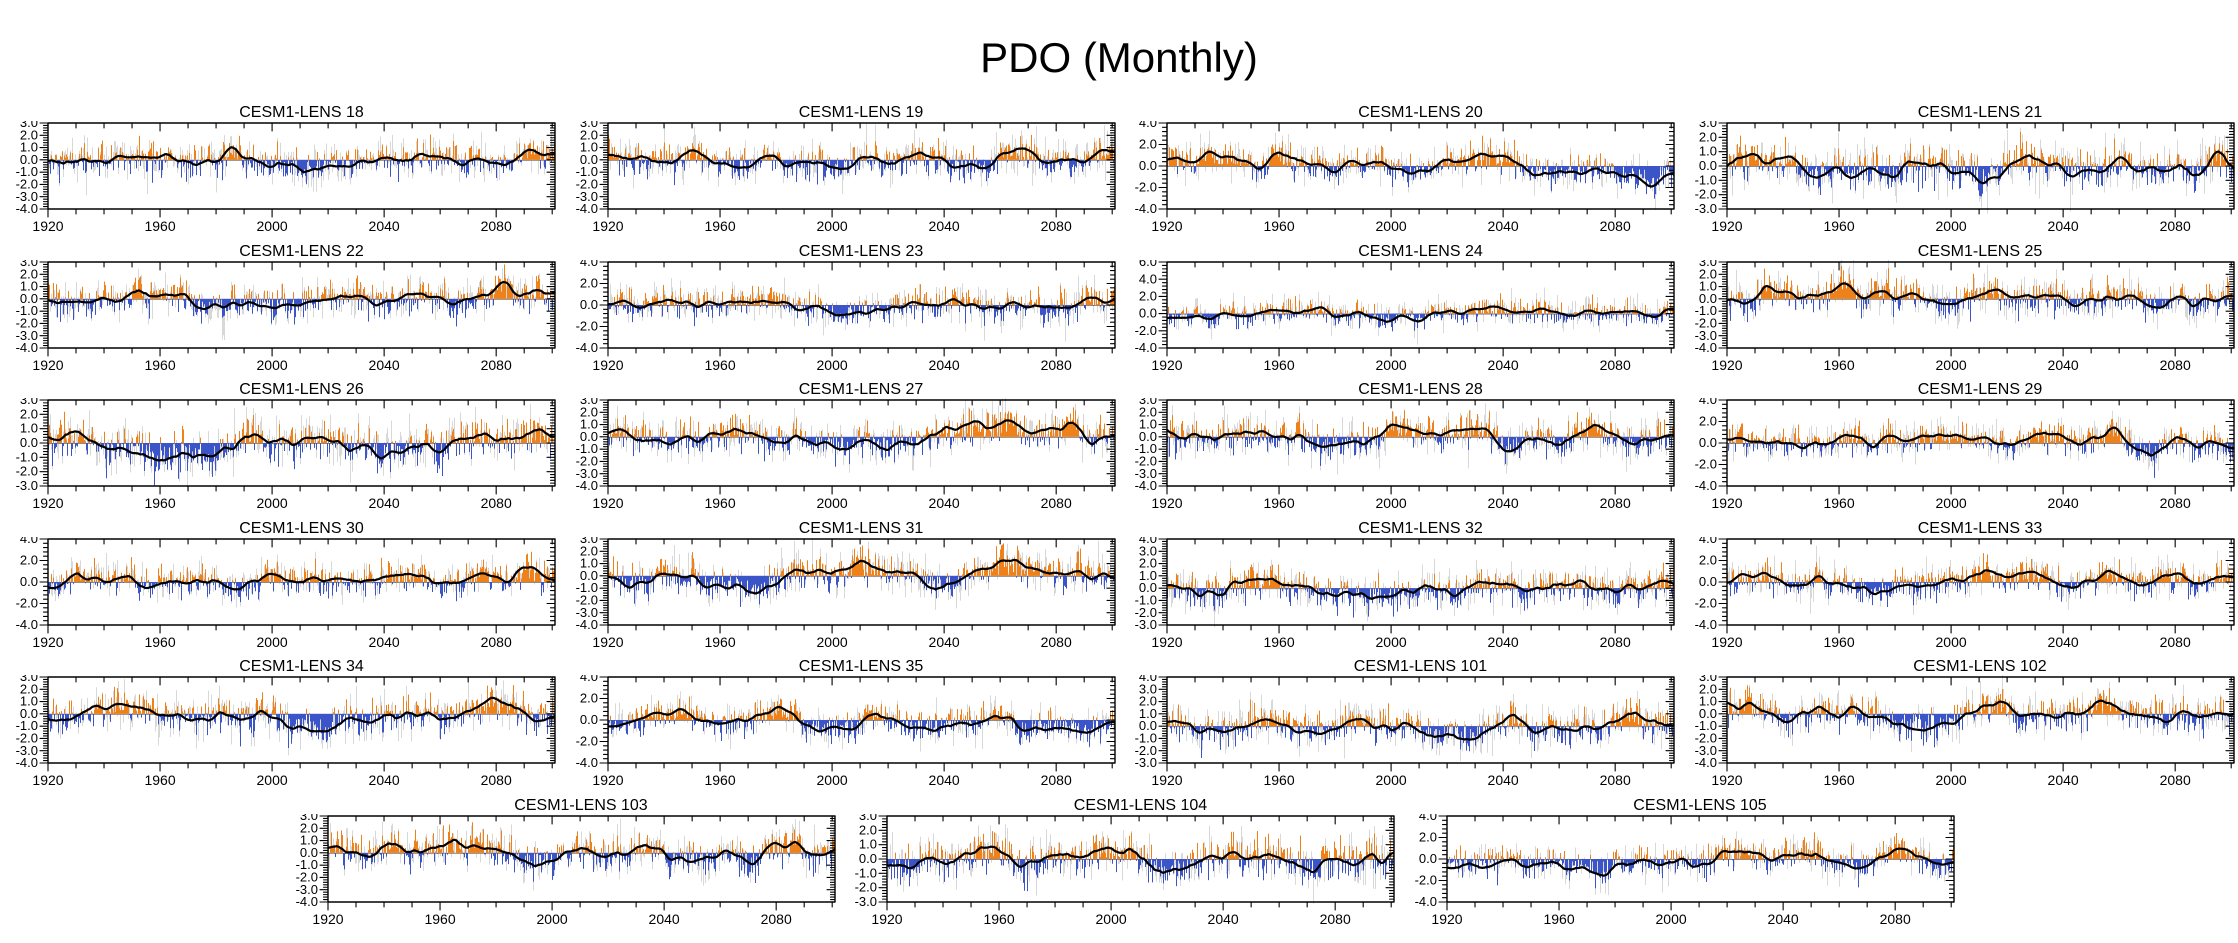  What do you see at coordinates (1980, 112) in the screenshot?
I see `panel-title: CESM1-LENS 21` at bounding box center [1980, 112].